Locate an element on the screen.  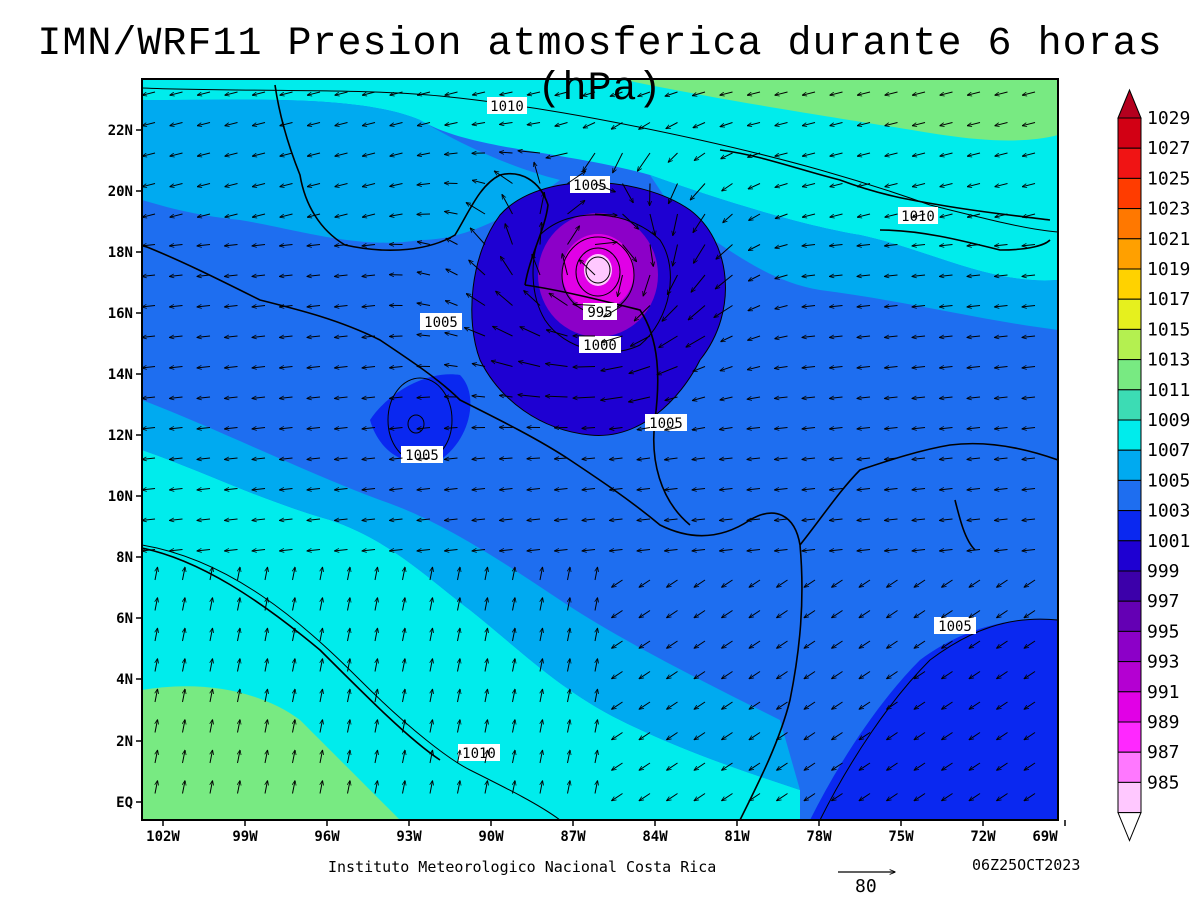
colorbar-label: 989 is located at coordinates (1163, 722).